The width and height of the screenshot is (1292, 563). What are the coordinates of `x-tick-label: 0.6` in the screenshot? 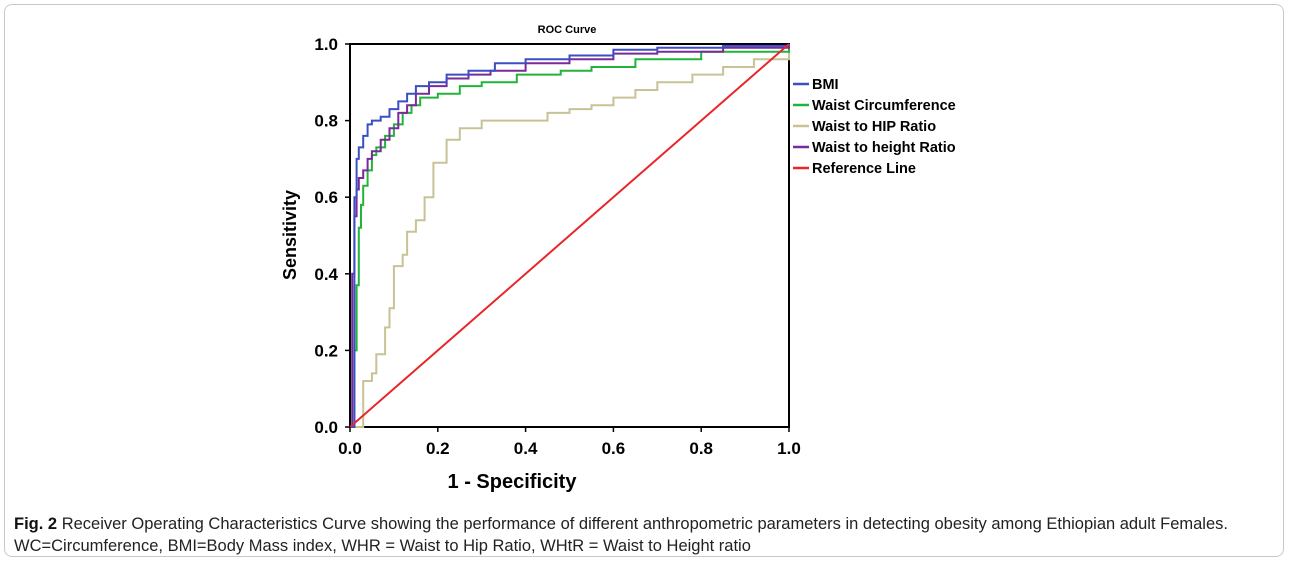 It's located at (614, 448).